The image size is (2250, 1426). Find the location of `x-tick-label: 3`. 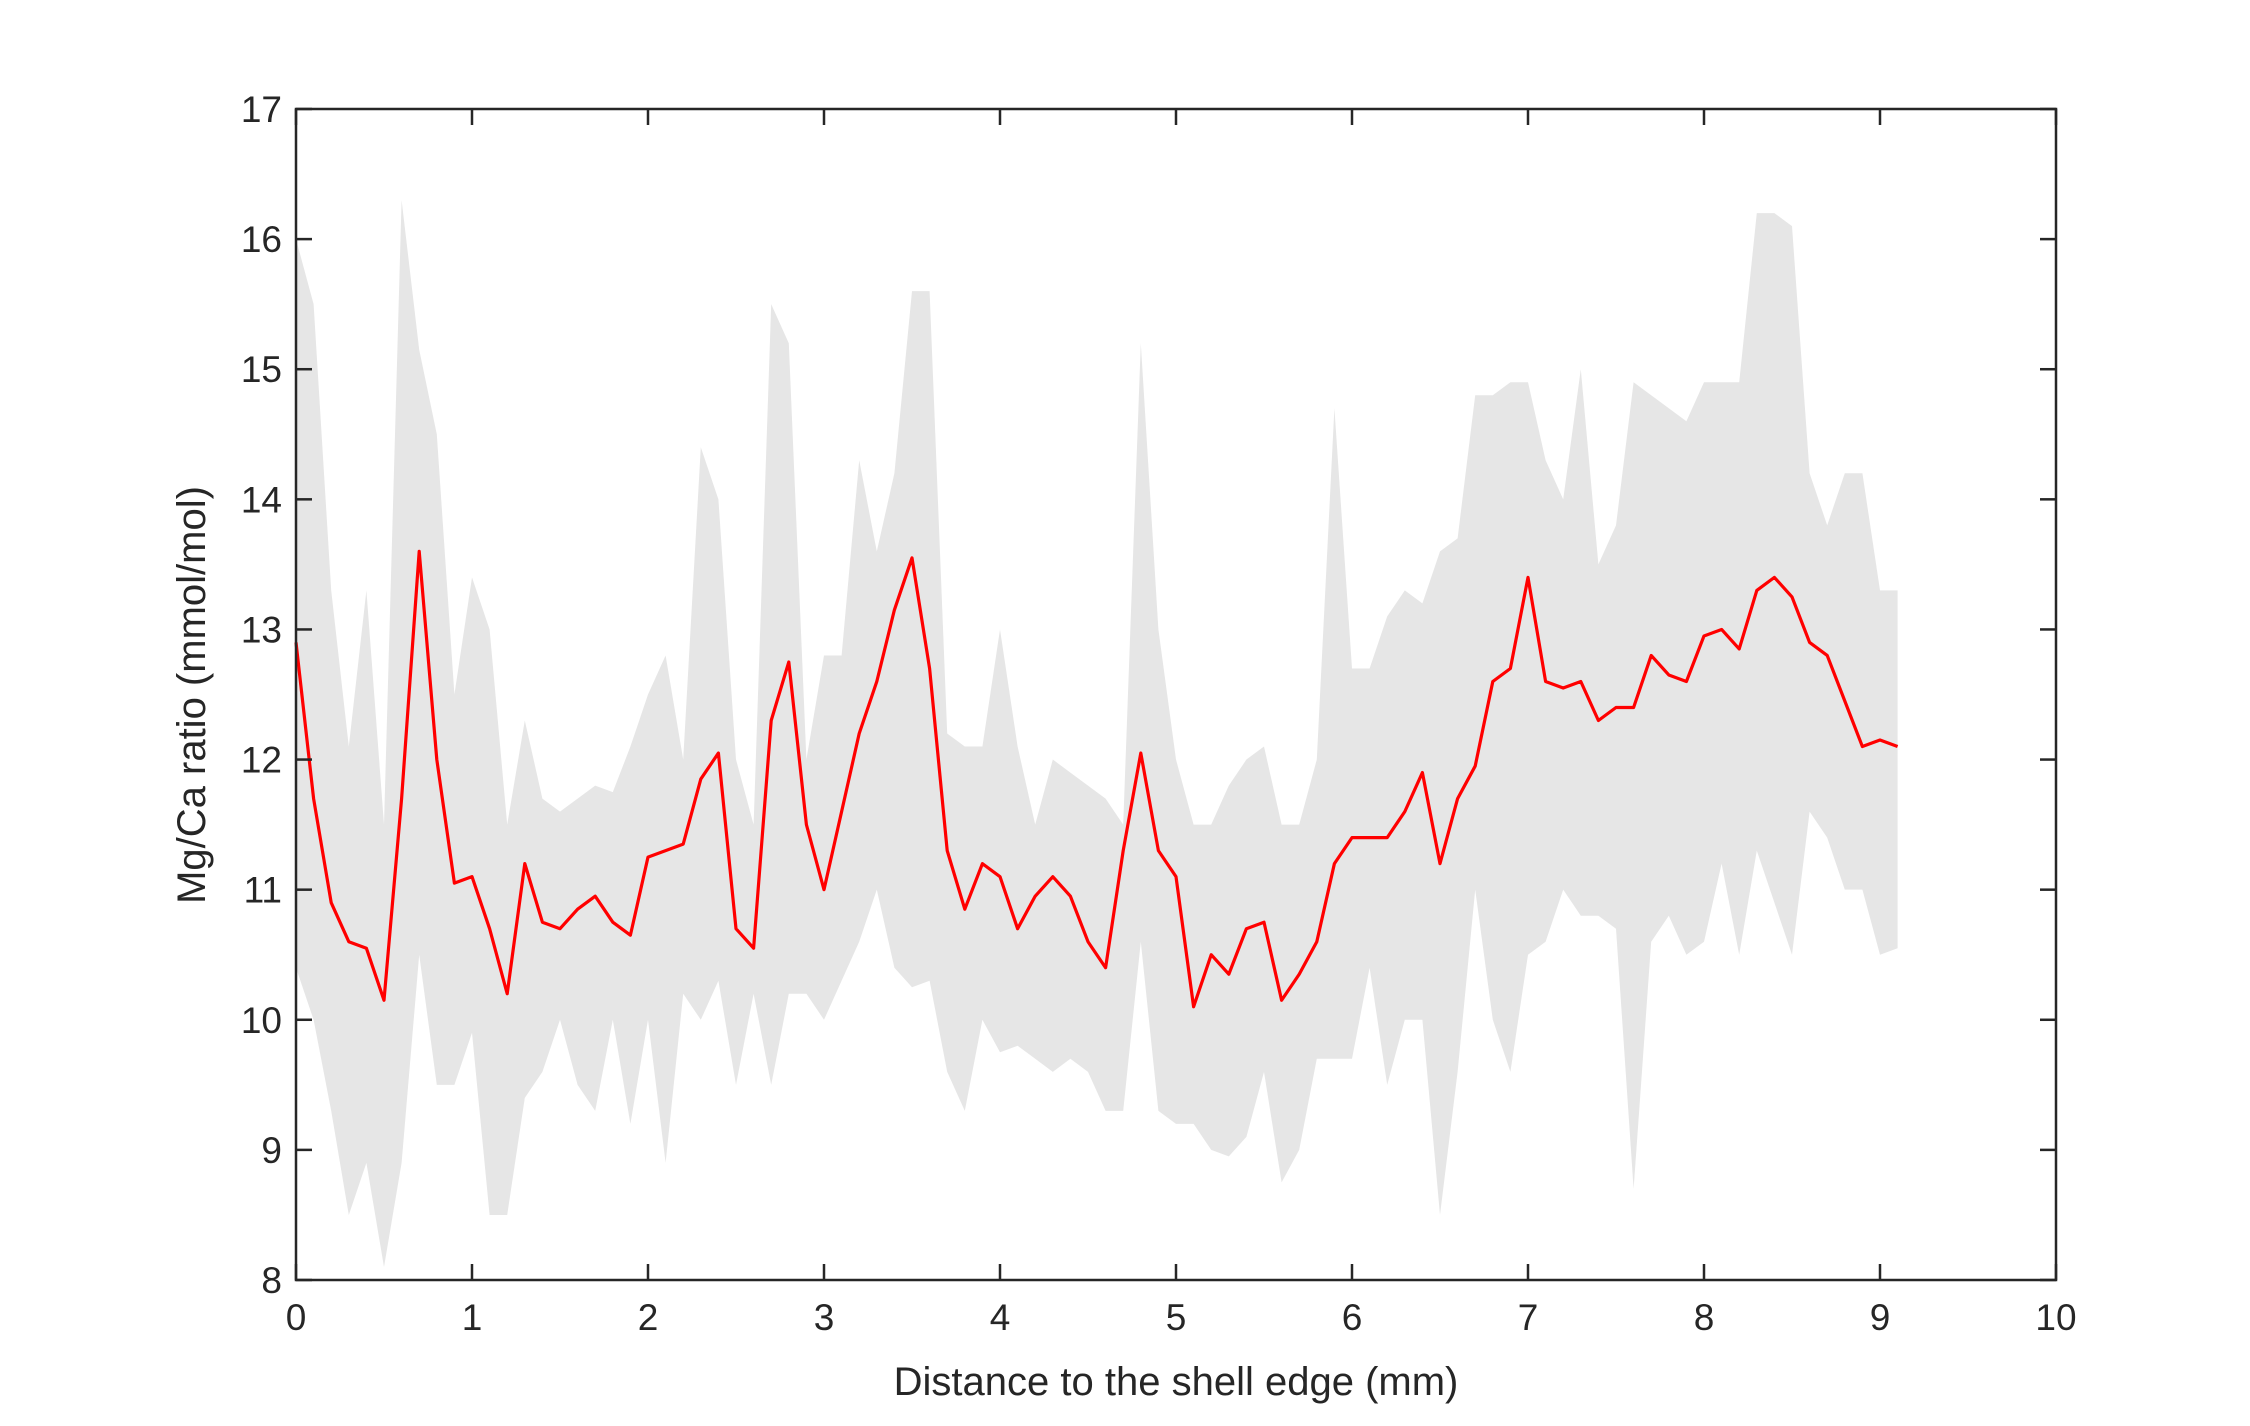

x-tick-label: 3 is located at coordinates (824, 1317).